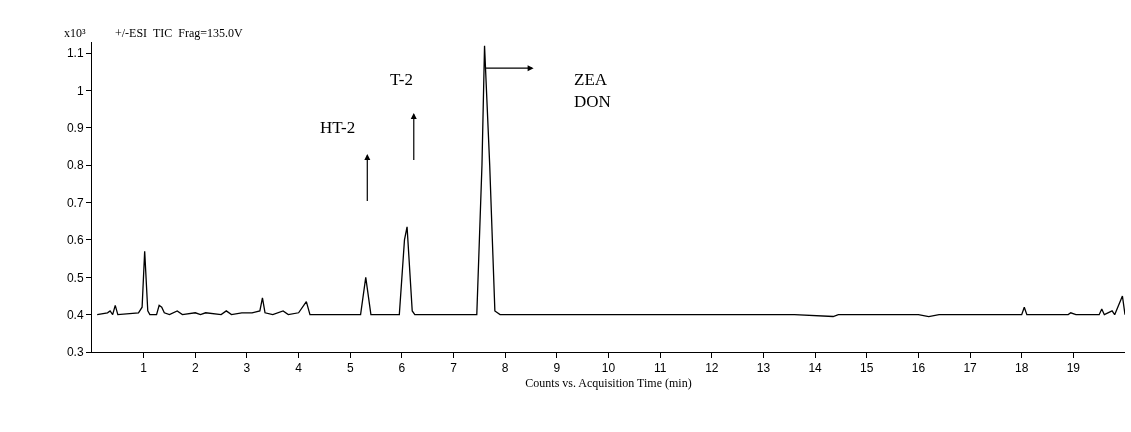  I want to click on x-tick-label: 2, so click(195, 368).